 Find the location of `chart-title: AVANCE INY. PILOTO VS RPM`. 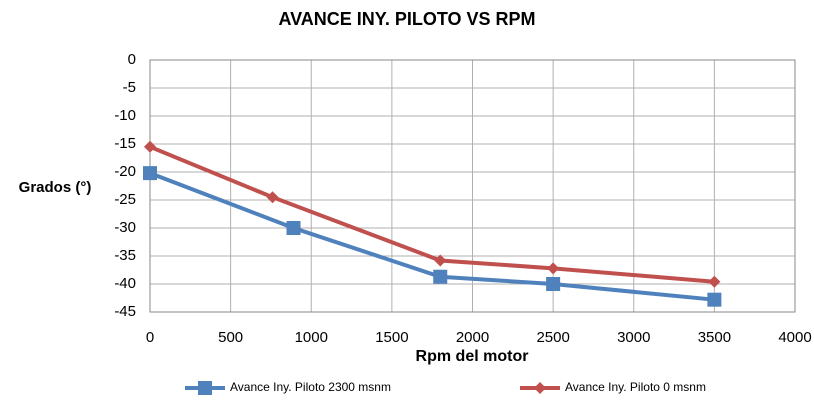

chart-title: AVANCE INY. PILOTO VS RPM is located at coordinates (406, 19).